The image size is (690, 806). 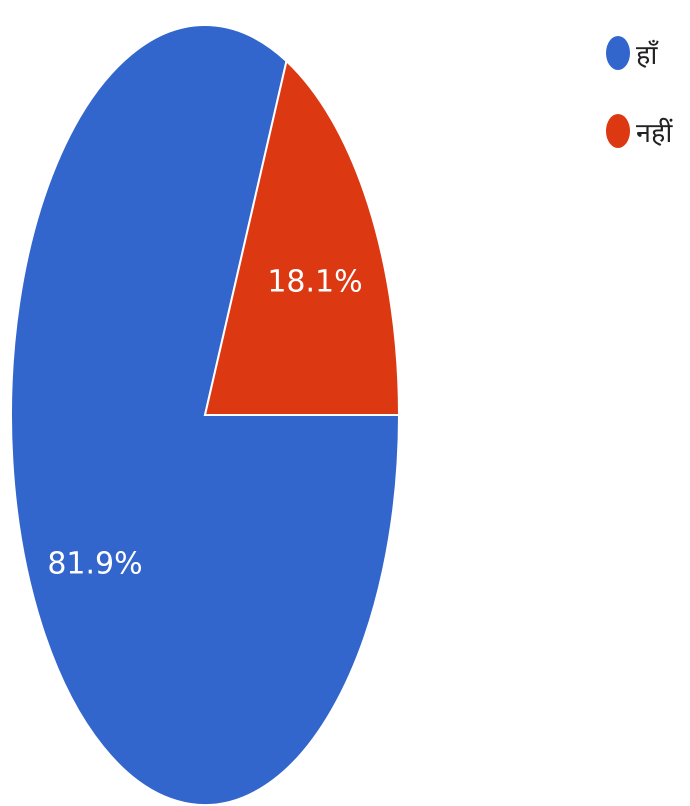 What do you see at coordinates (647, 55) in the screenshot?
I see `legend-label-yes: हाँ` at bounding box center [647, 55].